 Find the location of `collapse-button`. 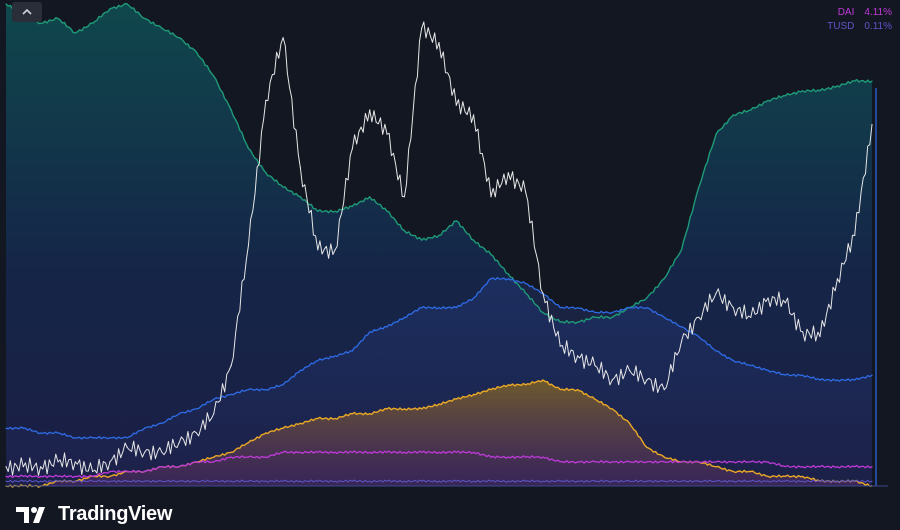

collapse-button is located at coordinates (27, 12).